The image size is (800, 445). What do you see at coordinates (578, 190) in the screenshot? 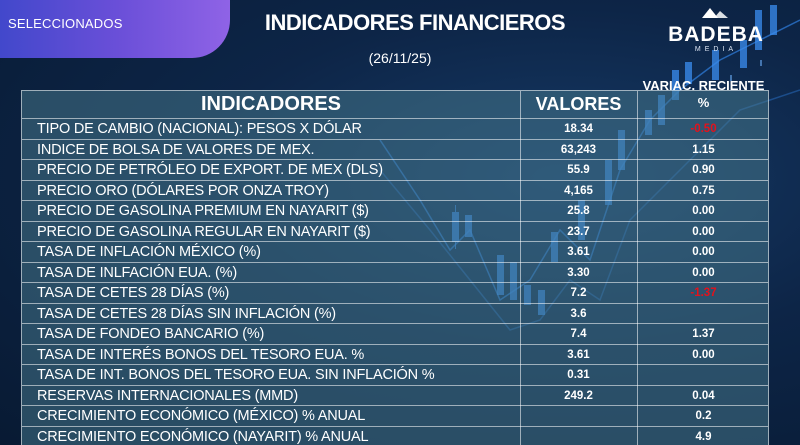
I see `indicator-value: 4,165` at bounding box center [578, 190].